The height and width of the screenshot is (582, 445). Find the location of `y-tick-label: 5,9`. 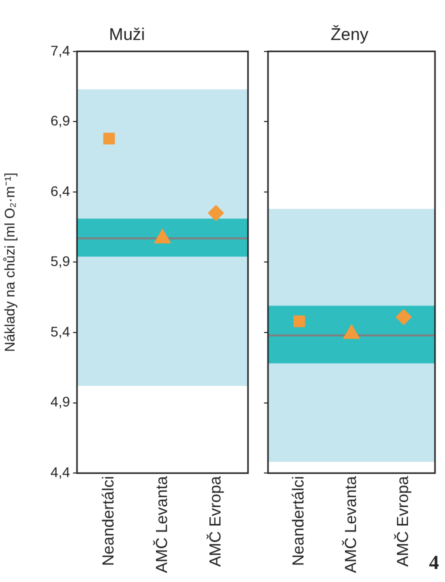

y-tick-label: 5,9 is located at coordinates (60, 261).